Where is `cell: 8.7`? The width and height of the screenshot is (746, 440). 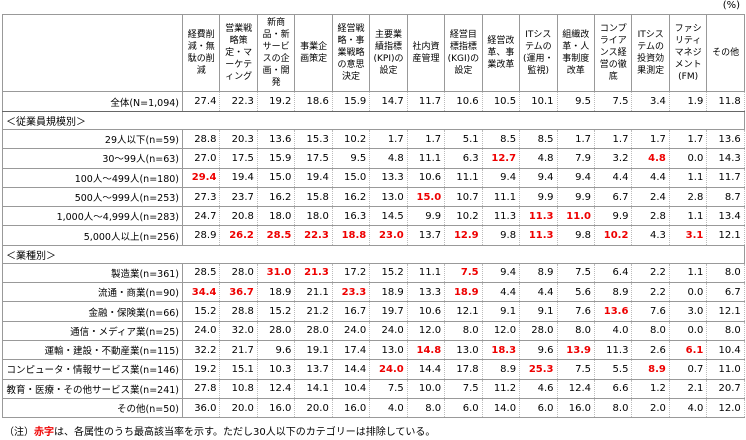
cell: 8.7 is located at coordinates (725, 197).